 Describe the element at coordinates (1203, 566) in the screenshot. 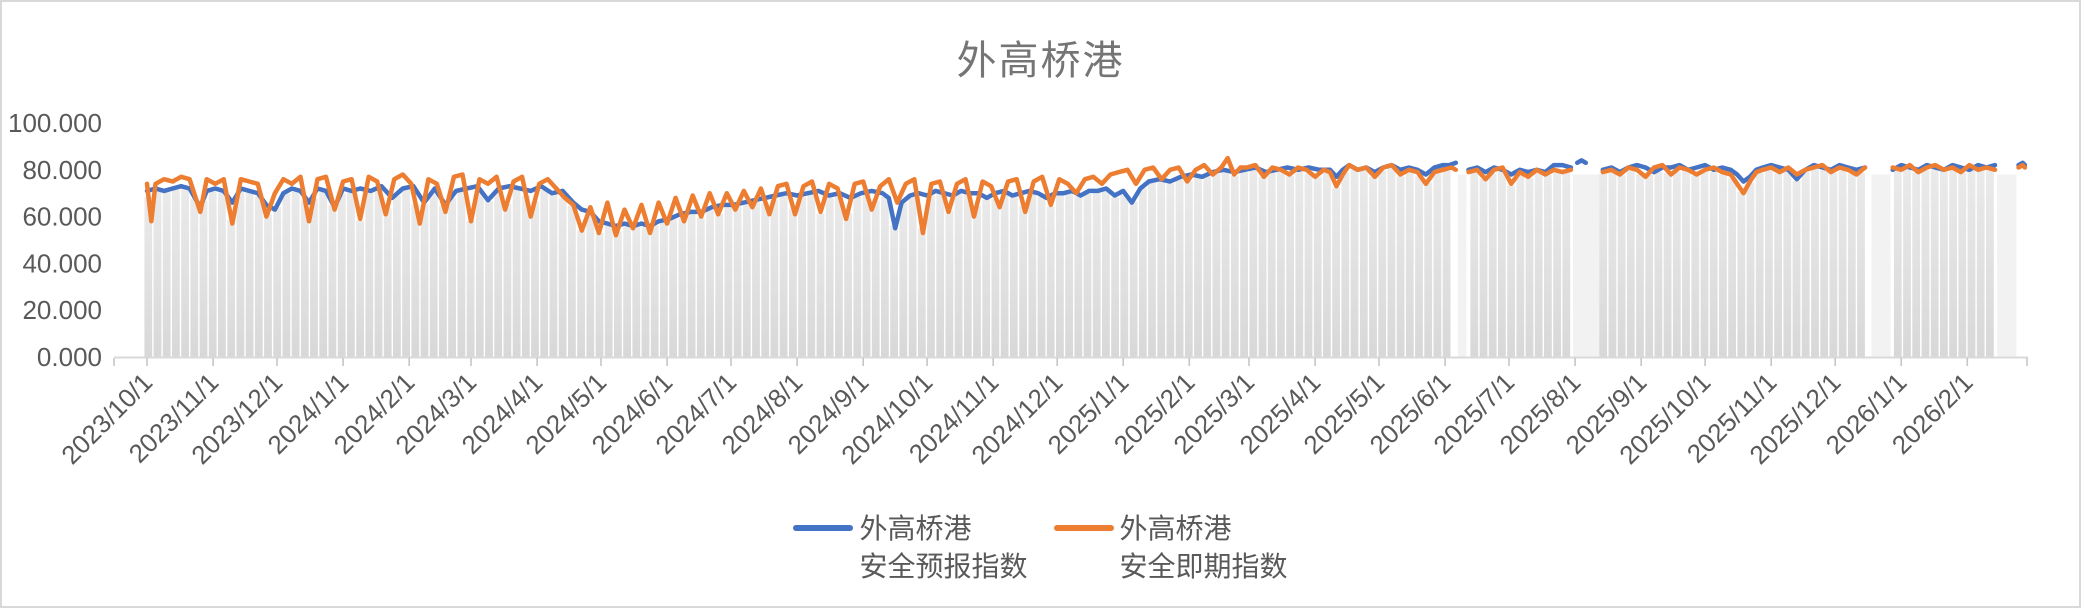

I see `legend-current-line2: 安全即期指数` at that location.